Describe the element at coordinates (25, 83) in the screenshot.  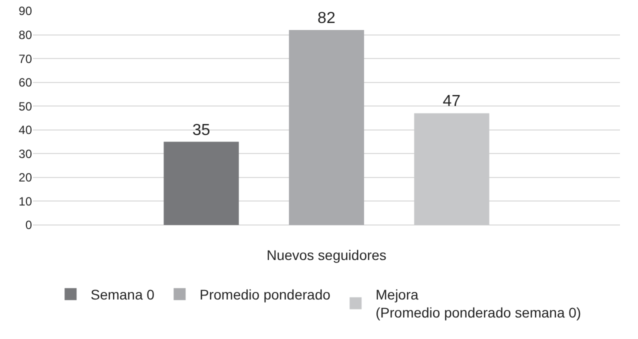
I see `y-tick-label: 60` at that location.